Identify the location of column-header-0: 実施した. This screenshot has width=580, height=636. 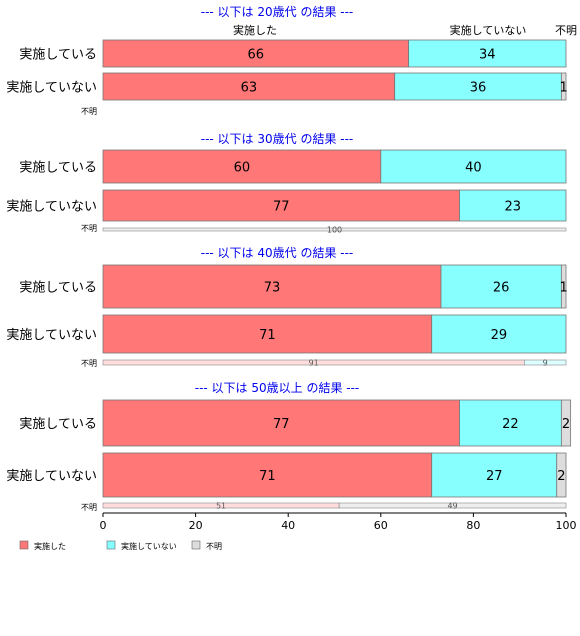
(255, 30).